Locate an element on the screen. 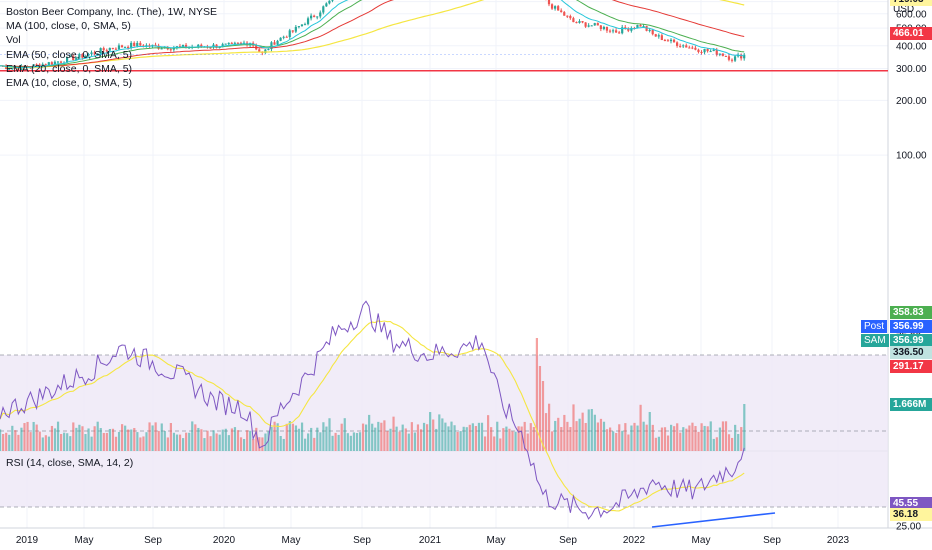  ema10-line is located at coordinates (372, 34).